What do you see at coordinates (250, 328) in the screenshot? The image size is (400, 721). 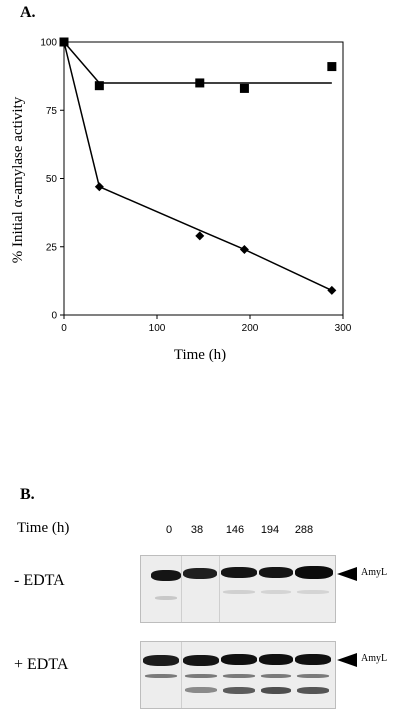 I see `x-tick-label: 200` at bounding box center [250, 328].